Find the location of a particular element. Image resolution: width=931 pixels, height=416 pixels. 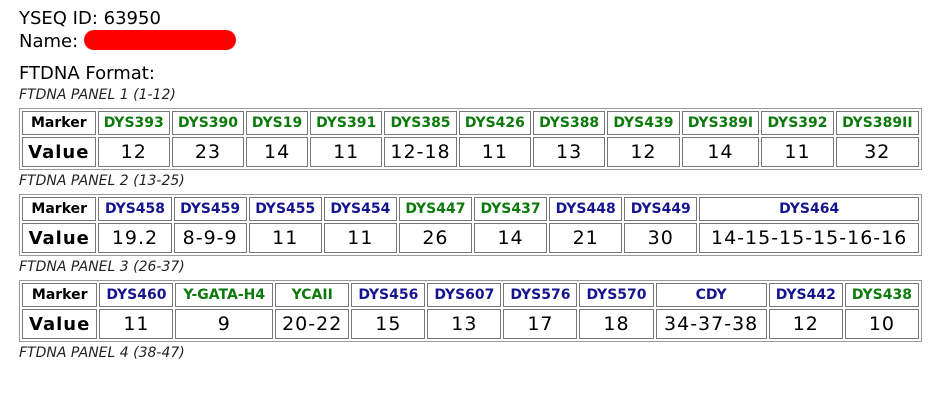

marker-value: 21 is located at coordinates (586, 238).